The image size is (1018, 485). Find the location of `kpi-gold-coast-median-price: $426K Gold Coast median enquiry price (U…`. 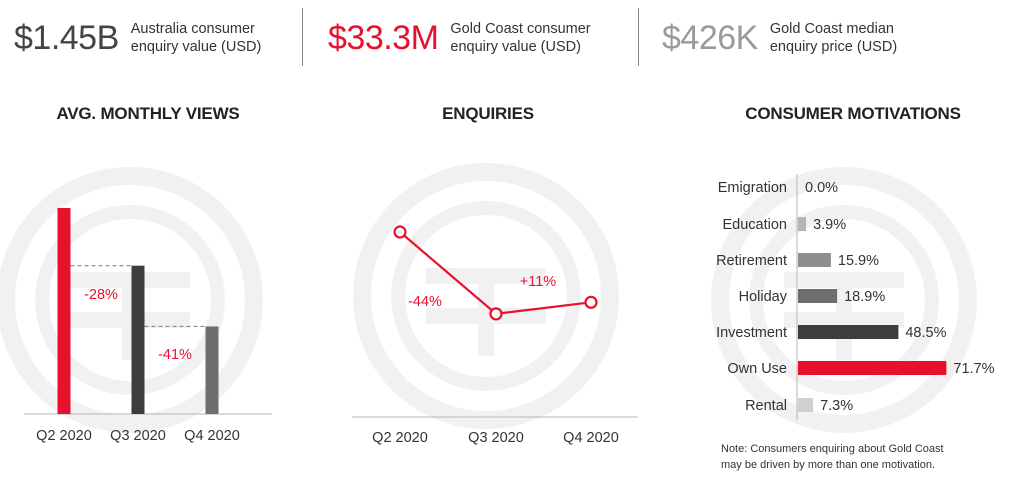

kpi-gold-coast-median-price: $426K Gold Coast median enquiry price (U… is located at coordinates (779, 38).